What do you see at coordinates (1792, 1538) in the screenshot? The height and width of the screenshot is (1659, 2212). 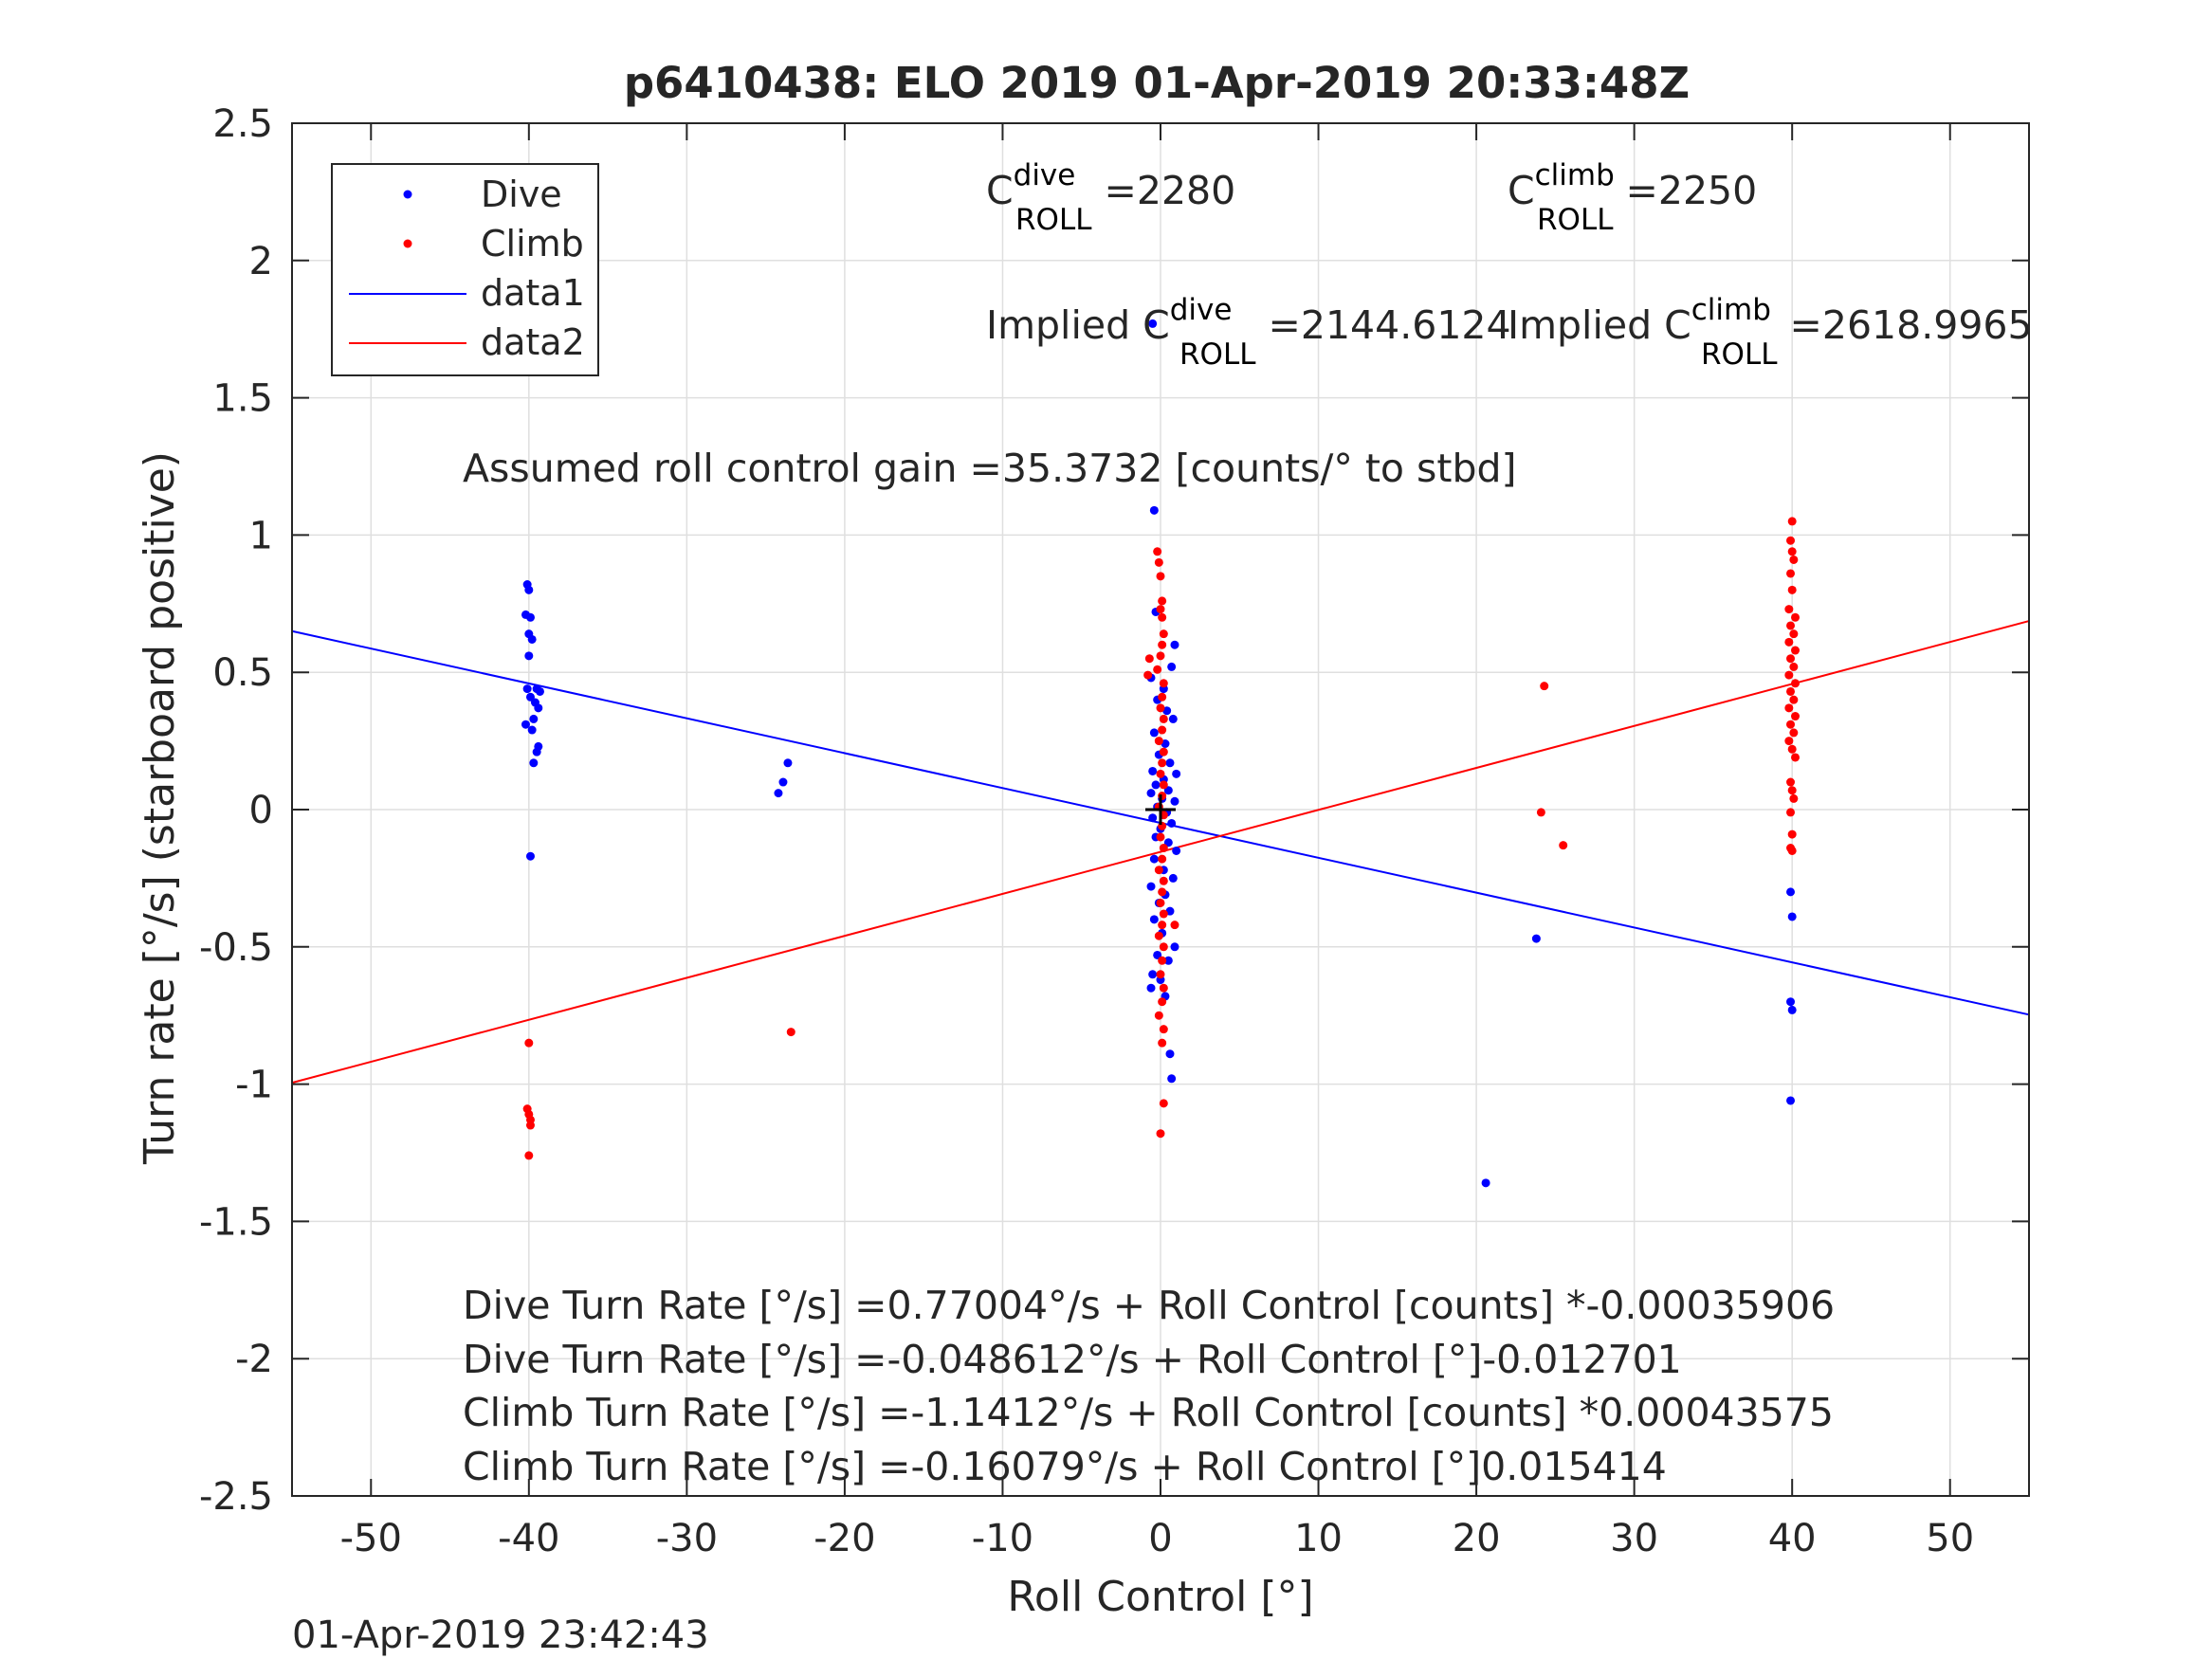 I see `x-tick-label: 40` at bounding box center [1792, 1538].